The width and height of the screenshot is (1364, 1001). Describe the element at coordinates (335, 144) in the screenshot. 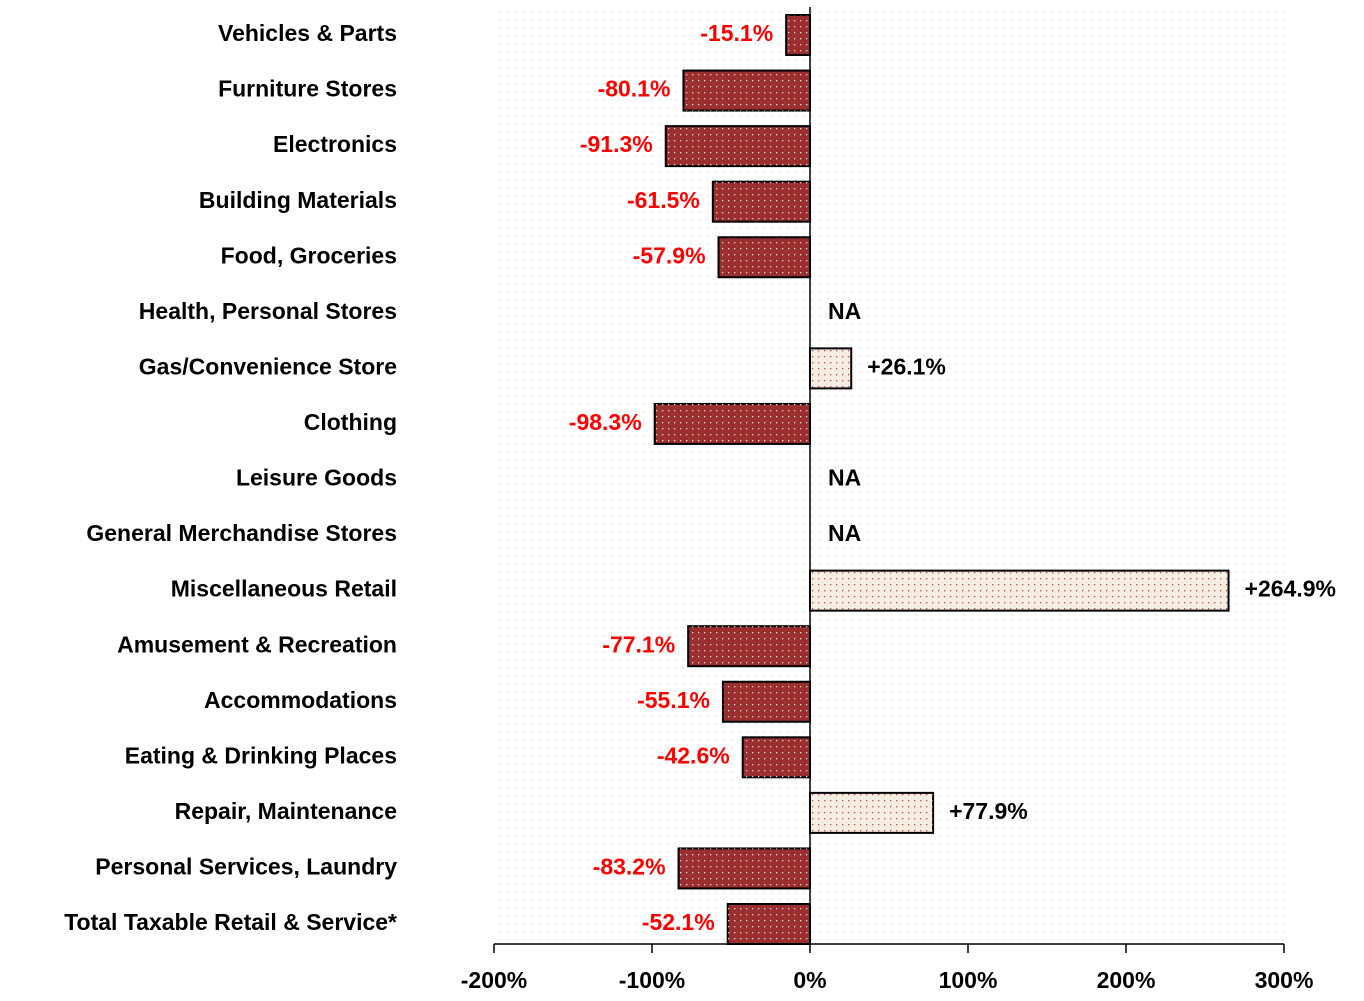

I see `category-label: Electronics` at that location.